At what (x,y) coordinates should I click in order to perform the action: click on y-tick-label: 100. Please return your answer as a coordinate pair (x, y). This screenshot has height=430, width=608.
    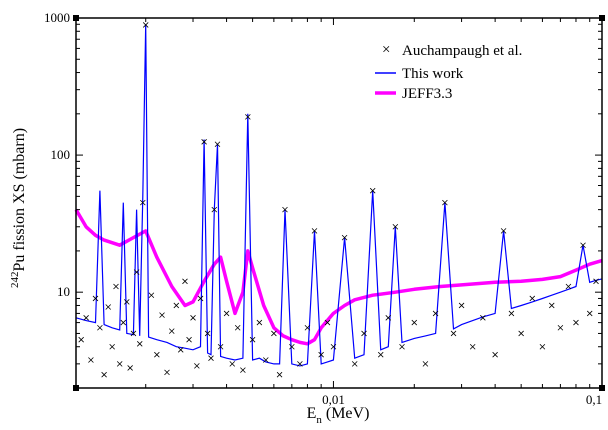
    Looking at the image, I should click on (61, 154).